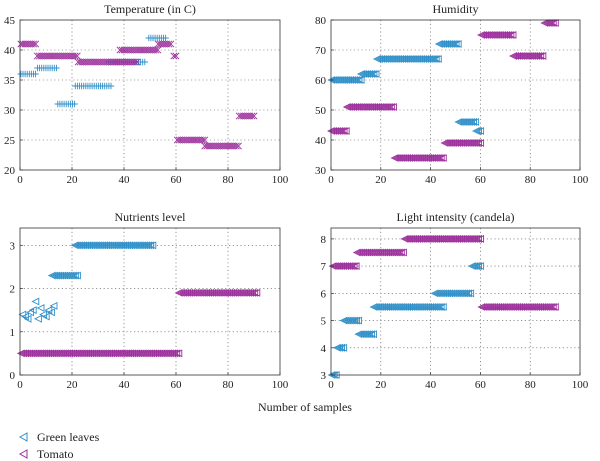 The image size is (600, 461). I want to click on panel-title: Nutrients level, so click(151, 217).